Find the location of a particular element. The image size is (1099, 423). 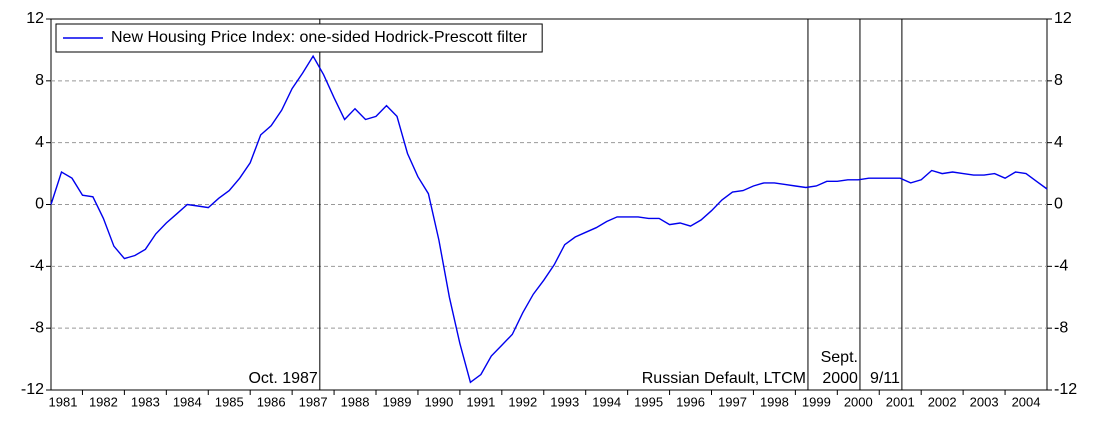

y-tick-label: 0 is located at coordinates (39, 204).